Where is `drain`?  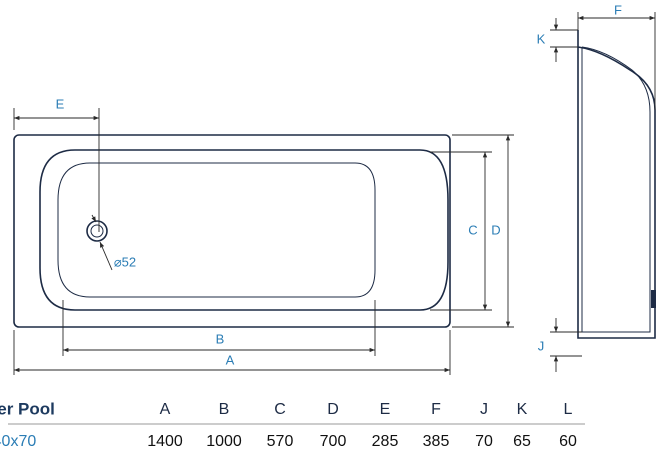 drain is located at coordinates (97, 231).